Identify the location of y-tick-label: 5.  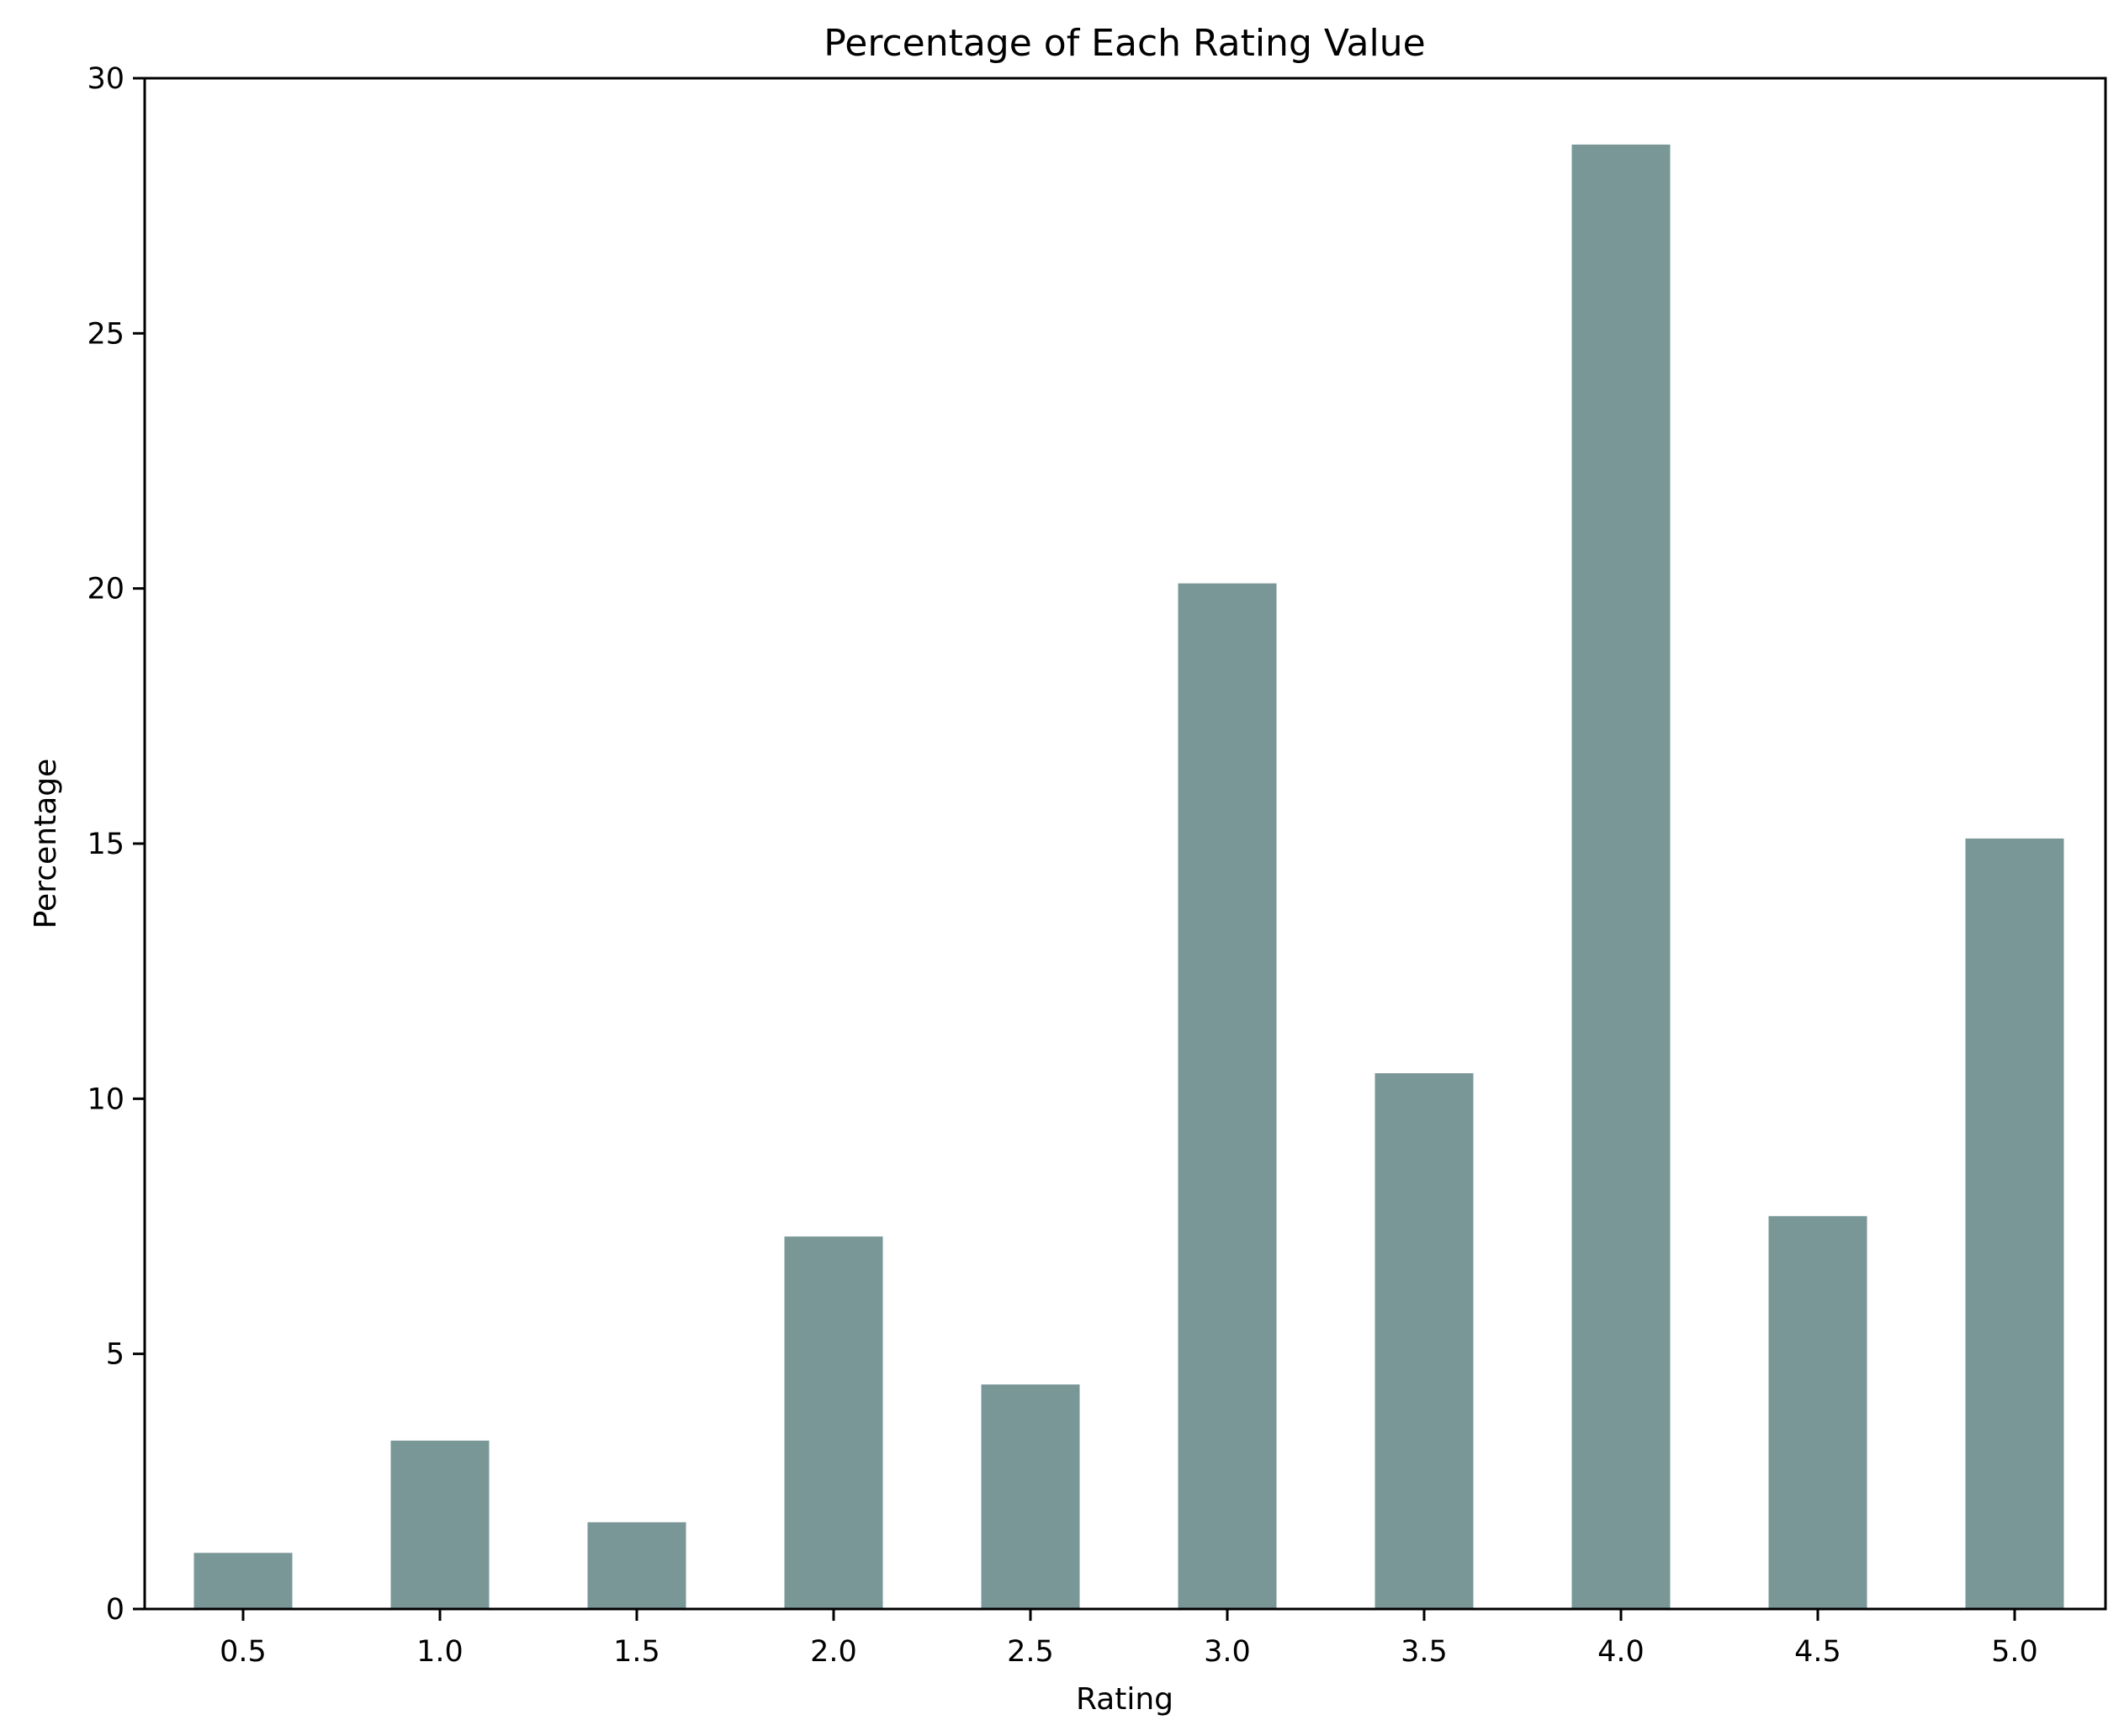
(115, 1355).